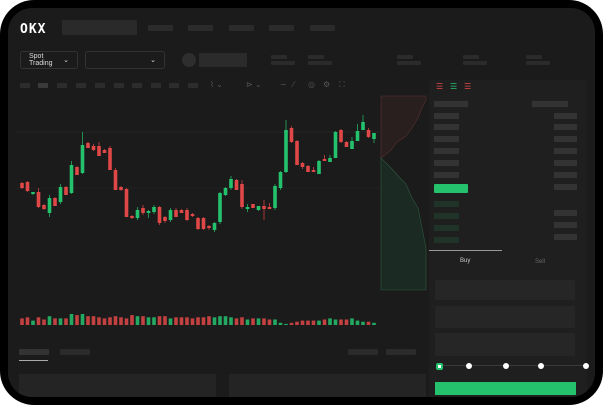 Image resolution: width=603 pixels, height=405 pixels. What do you see at coordinates (75, 352) in the screenshot?
I see `bottom-tab` at bounding box center [75, 352].